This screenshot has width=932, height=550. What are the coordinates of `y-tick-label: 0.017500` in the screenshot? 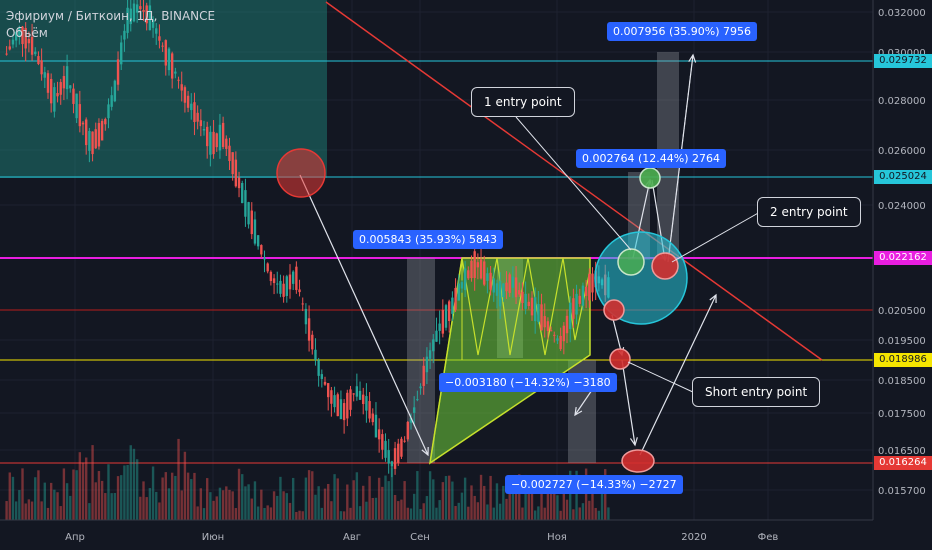 It's located at (902, 414).